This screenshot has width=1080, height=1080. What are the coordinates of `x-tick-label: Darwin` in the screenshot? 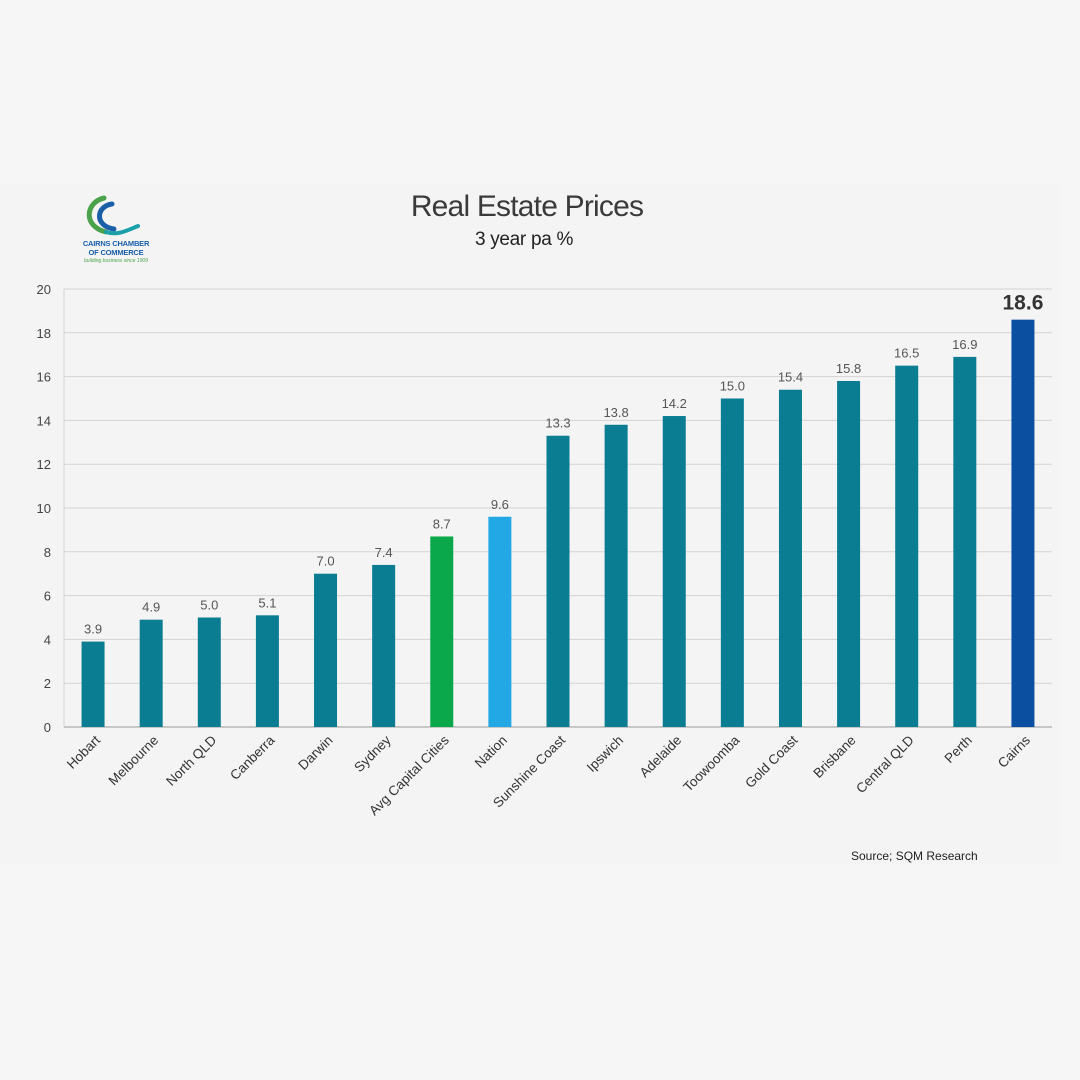 It's located at (315, 753).